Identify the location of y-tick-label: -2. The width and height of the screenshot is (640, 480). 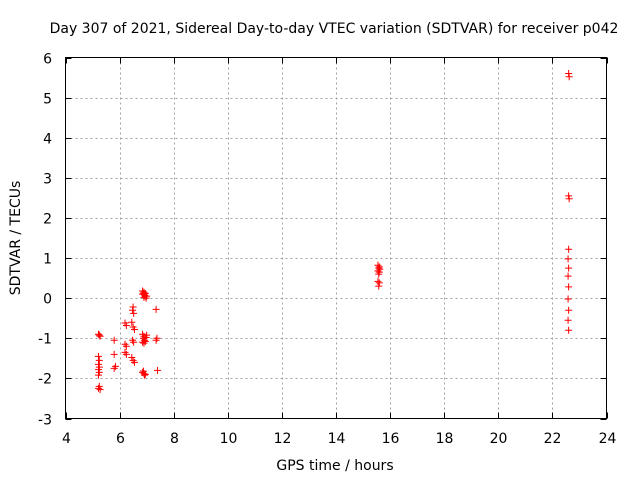
(45, 380).